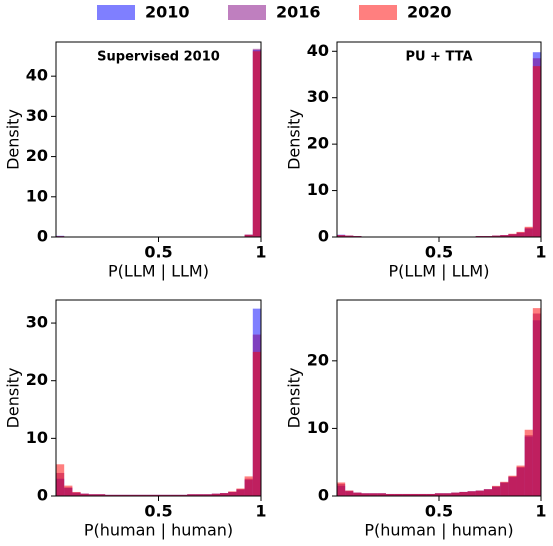 The image size is (553, 546). I want to click on legend-label: 2020, so click(429, 12).